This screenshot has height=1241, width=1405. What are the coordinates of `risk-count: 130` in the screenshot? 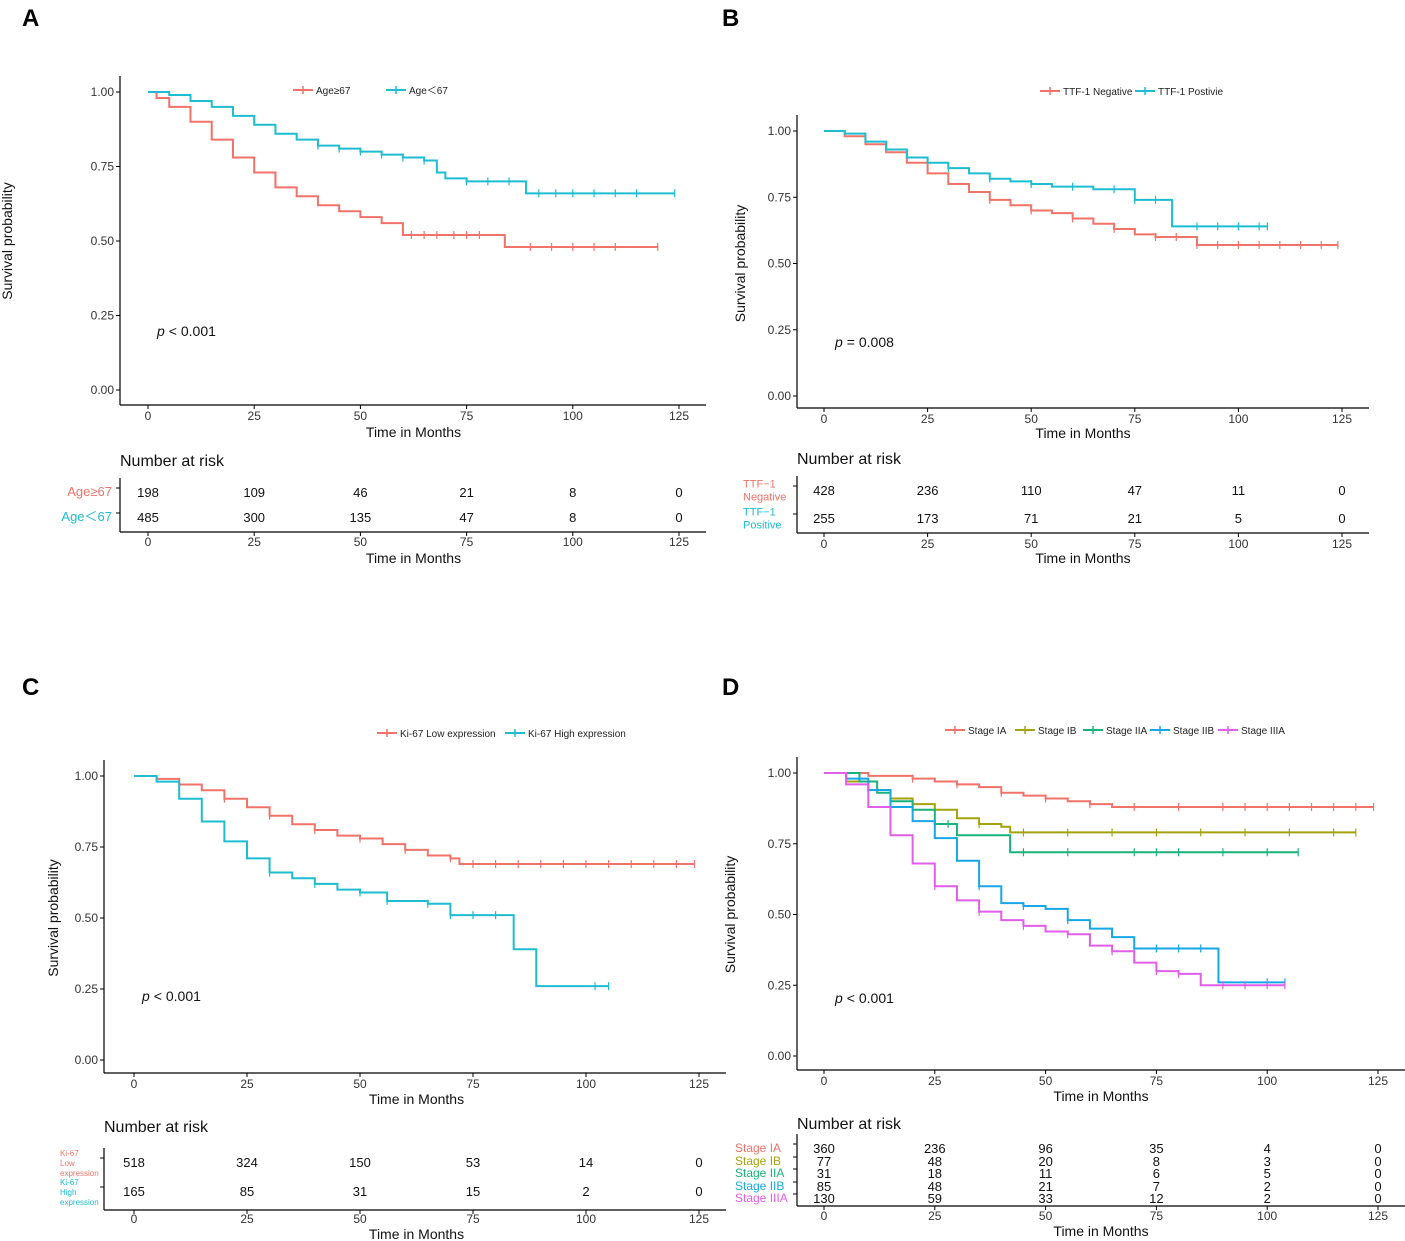 It's located at (824, 1198).